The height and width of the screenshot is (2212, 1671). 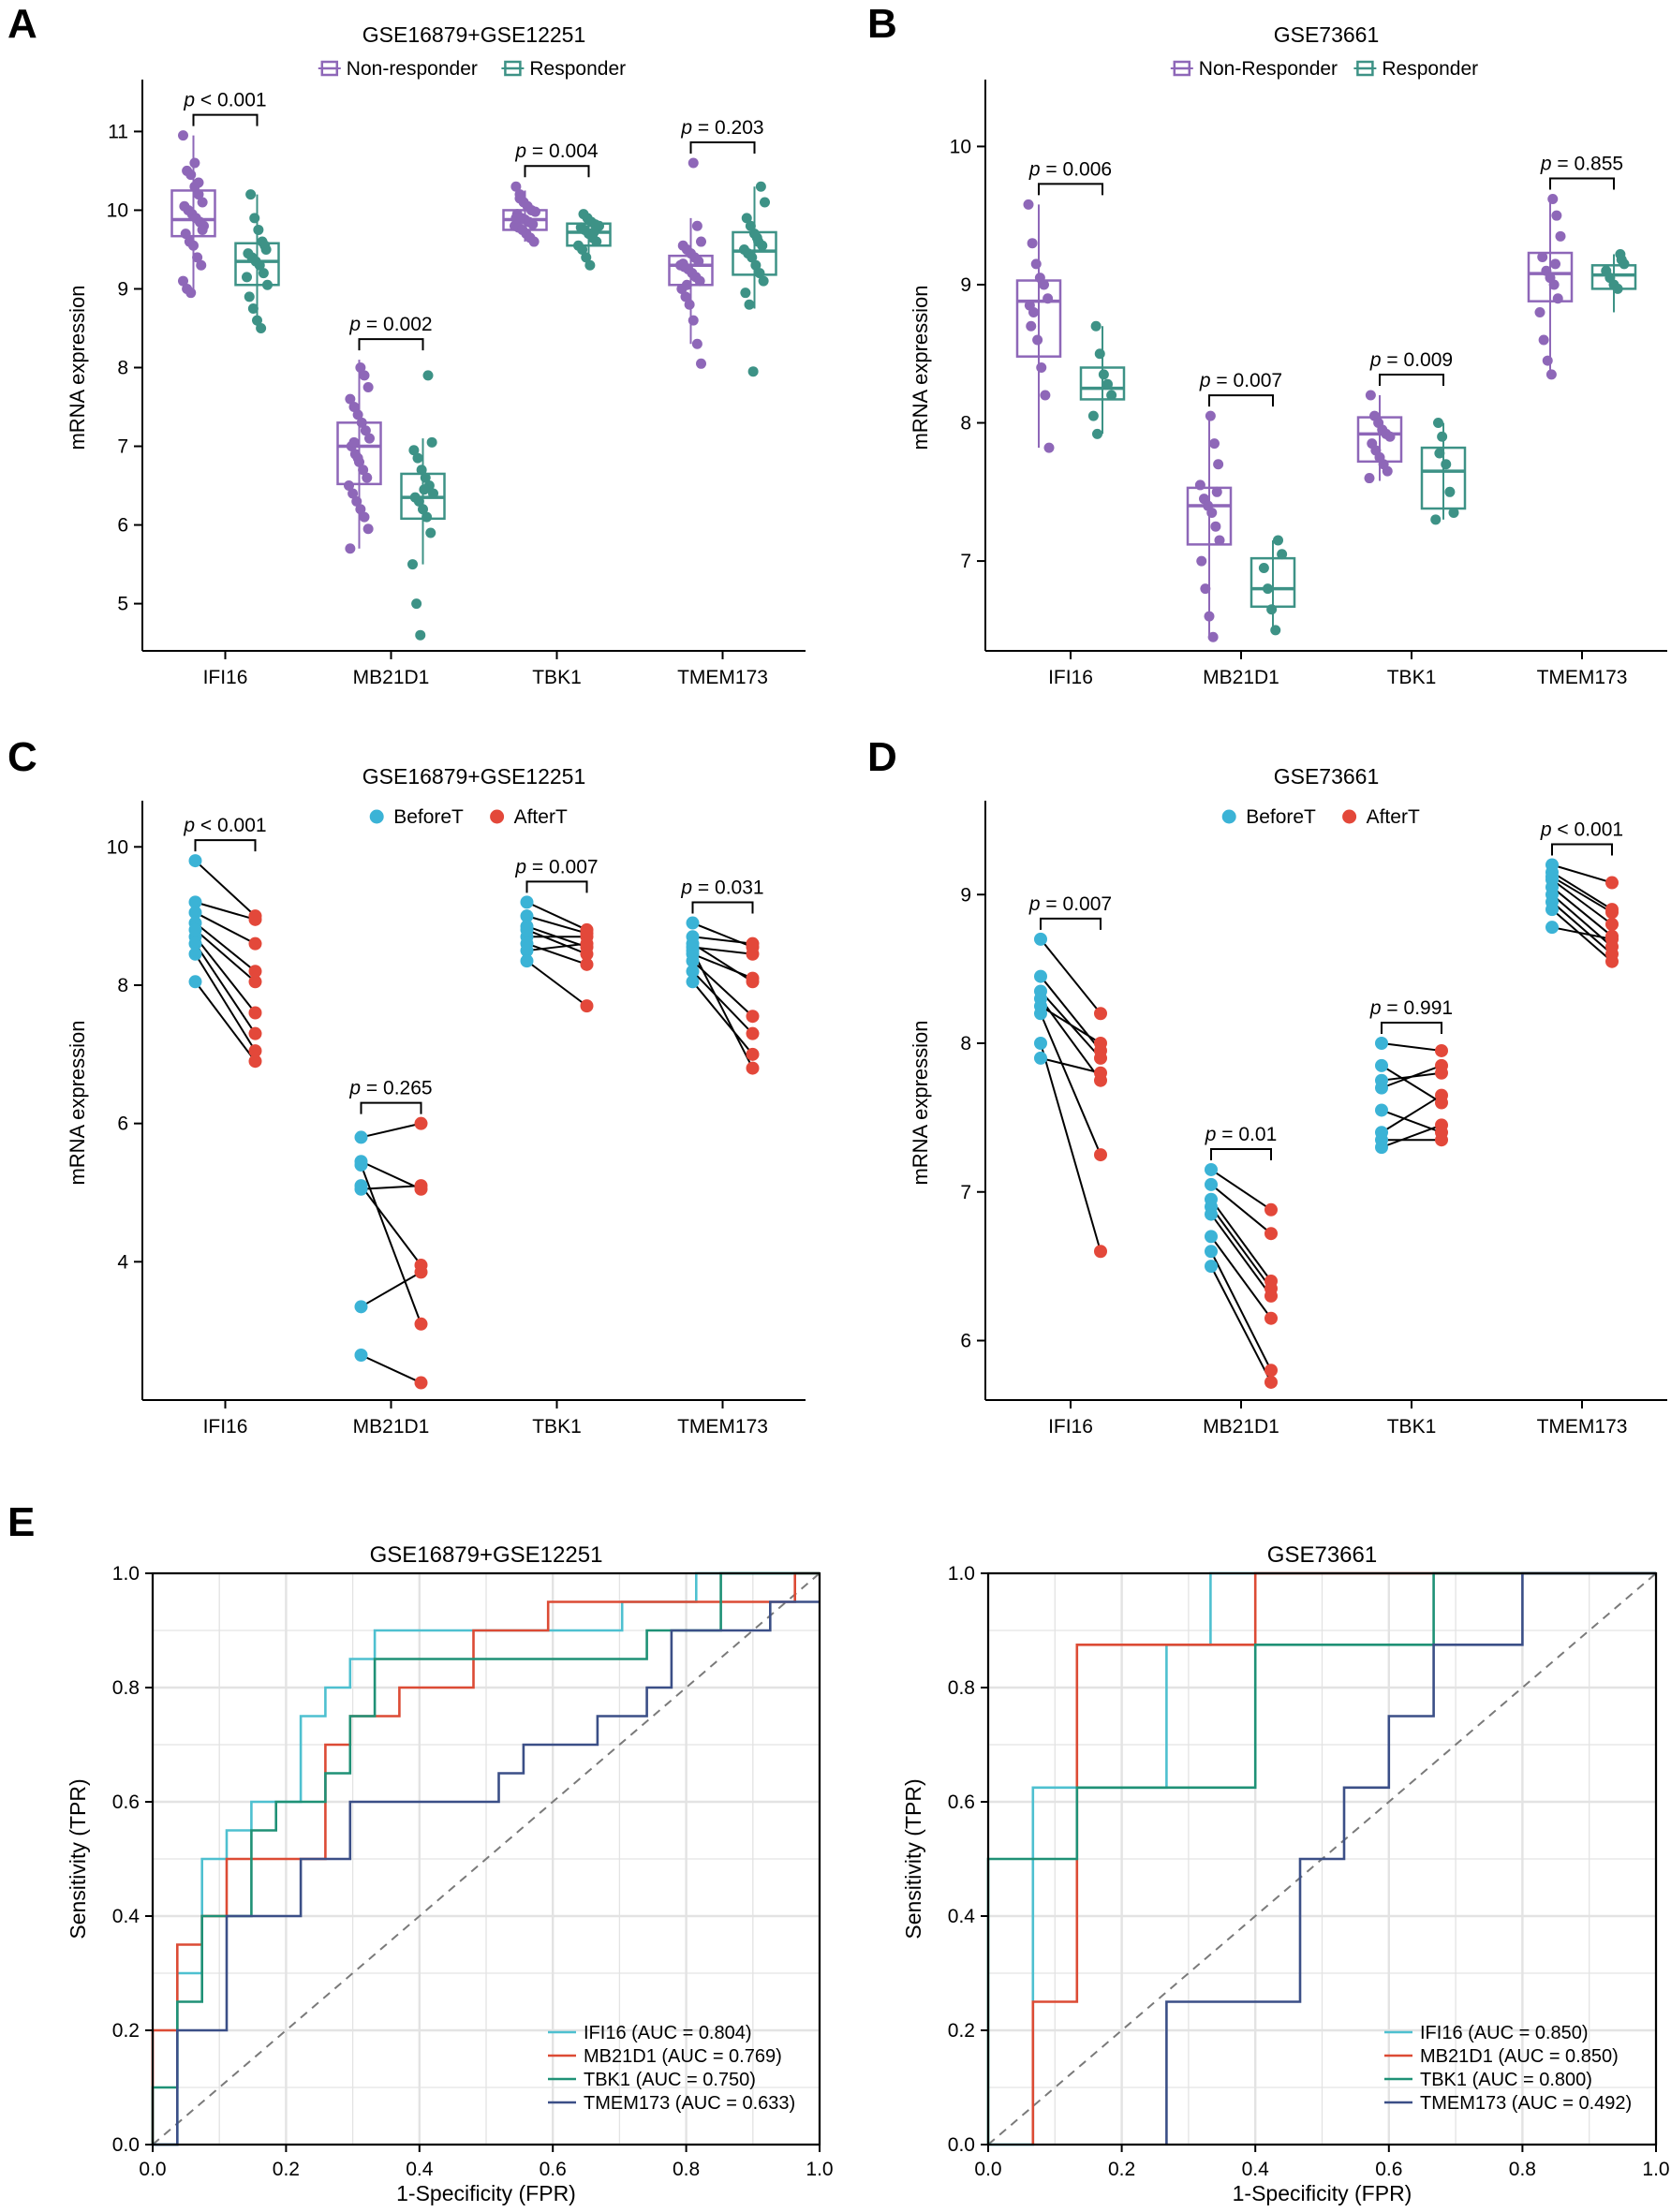 What do you see at coordinates (474, 34) in the screenshot?
I see `chart-title: GSE16879+GSE12251` at bounding box center [474, 34].